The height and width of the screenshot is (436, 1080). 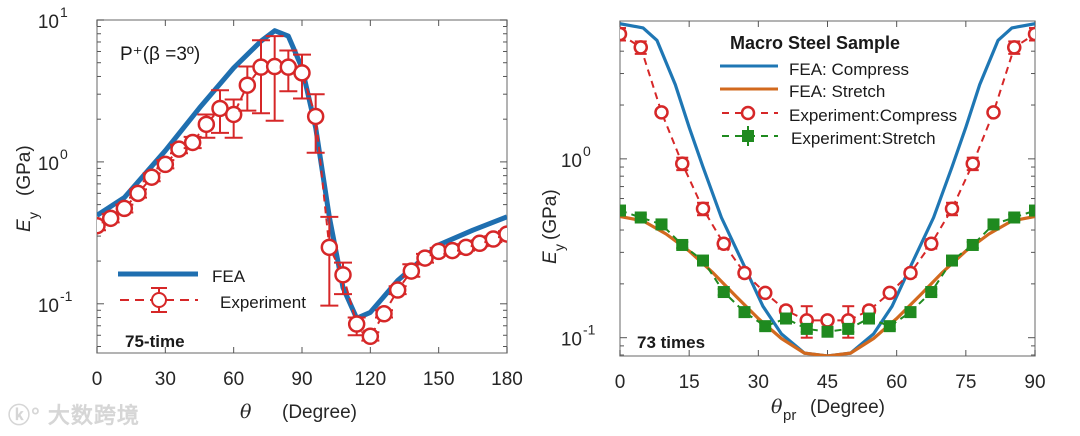 I want to click on left-ylabel-sub: y, so click(x=33, y=215).